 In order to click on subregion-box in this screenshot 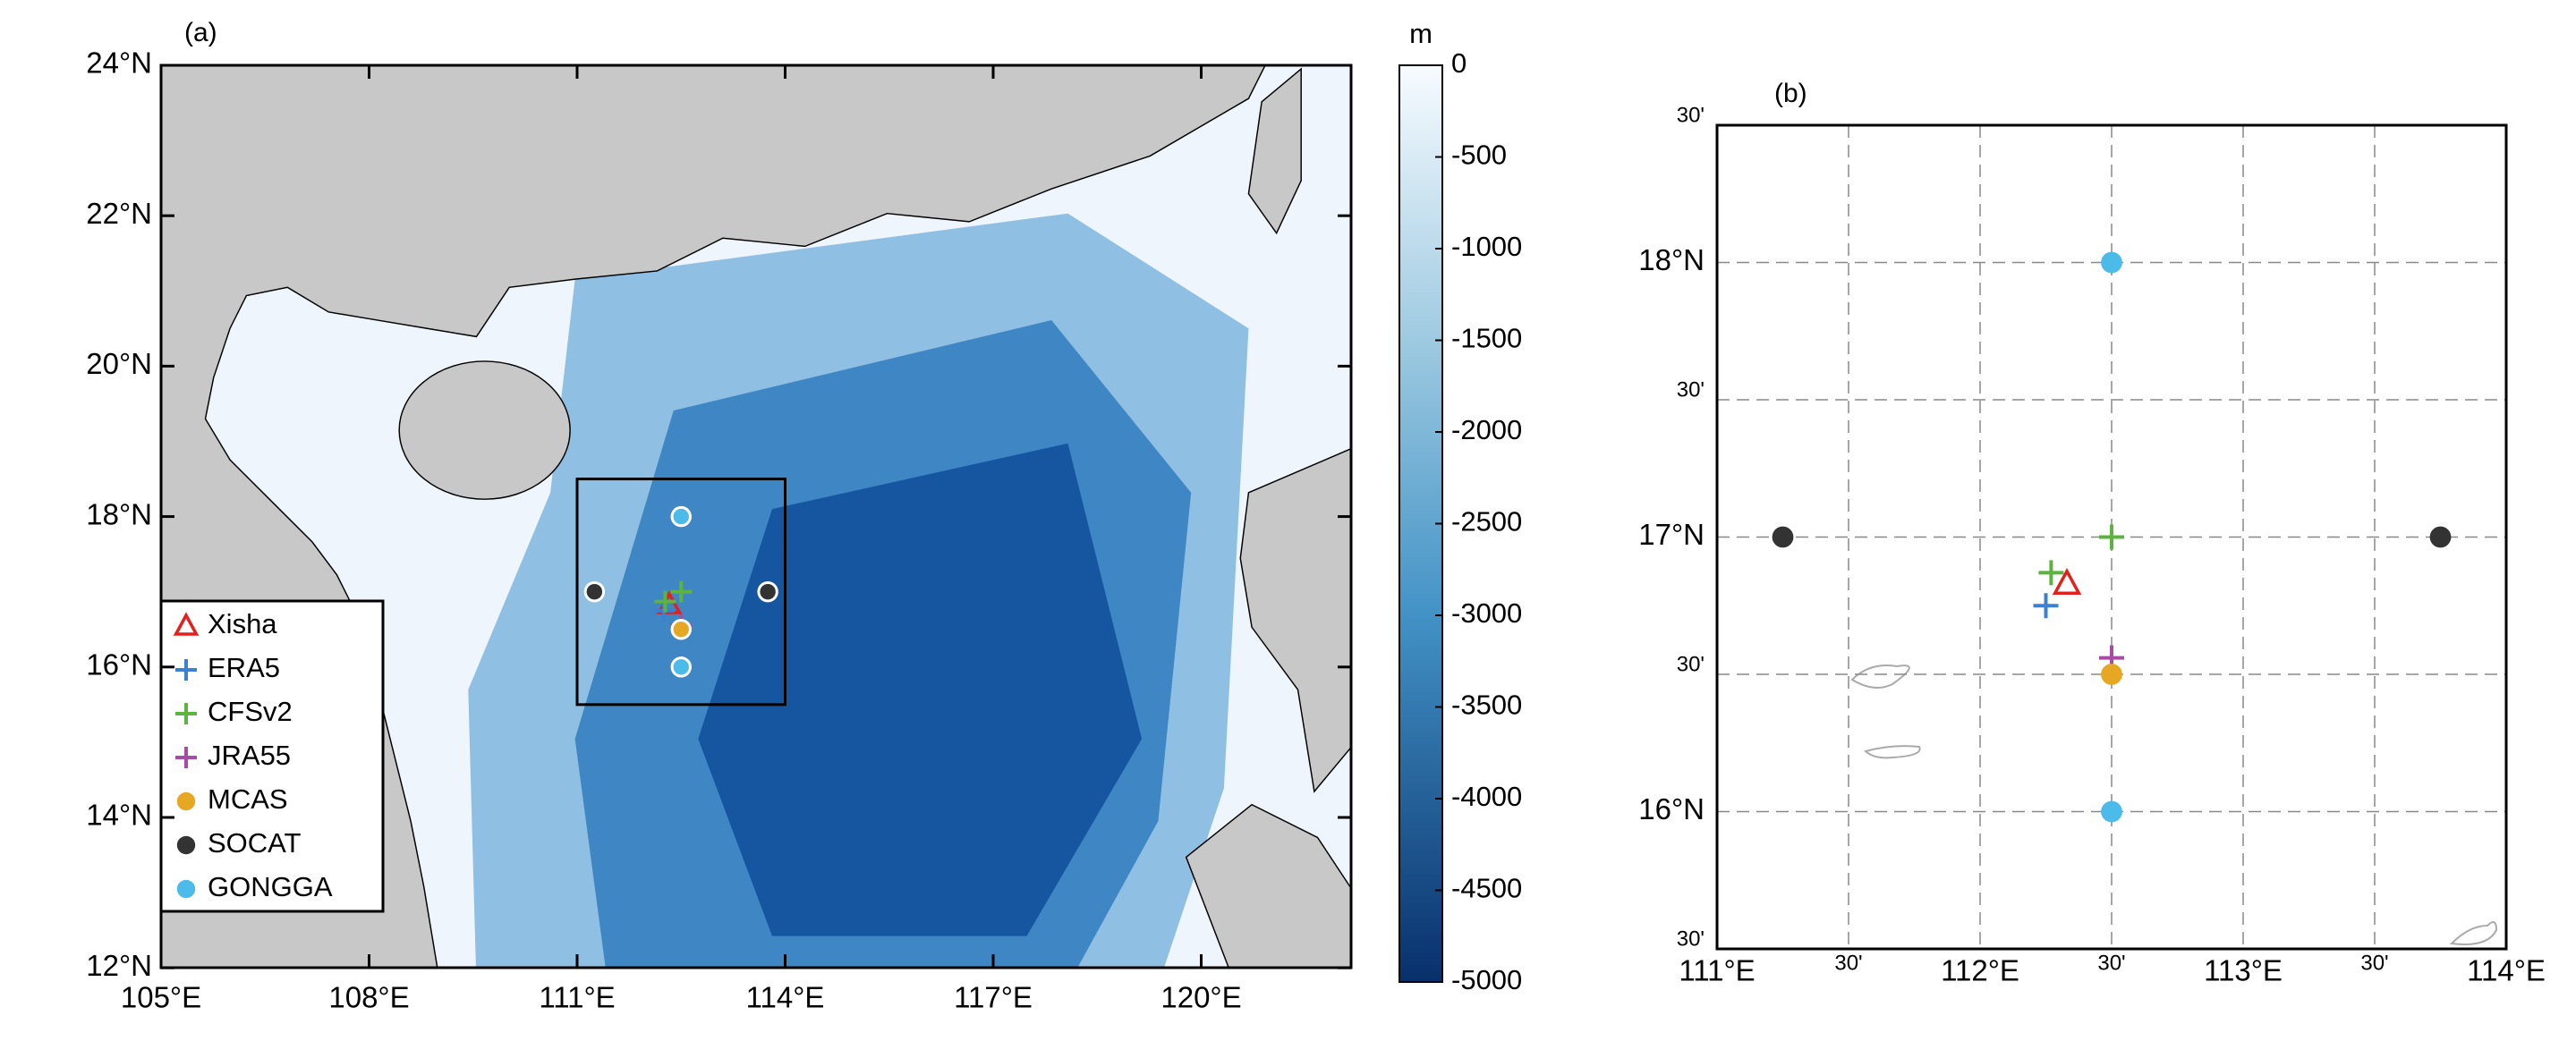, I will do `click(680, 592)`.